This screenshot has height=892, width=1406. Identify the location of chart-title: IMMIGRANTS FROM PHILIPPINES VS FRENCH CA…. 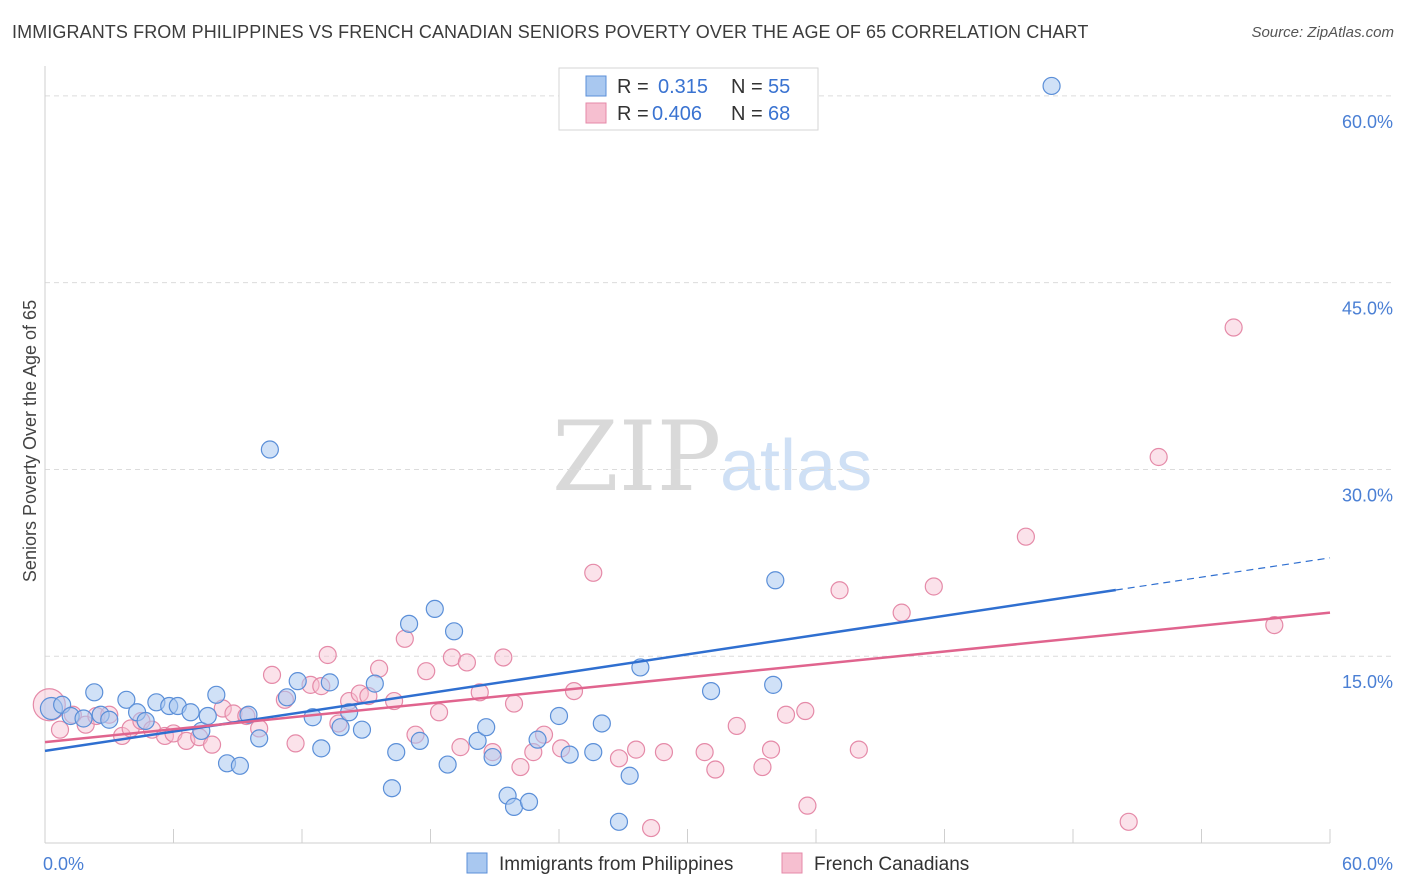
(550, 32).